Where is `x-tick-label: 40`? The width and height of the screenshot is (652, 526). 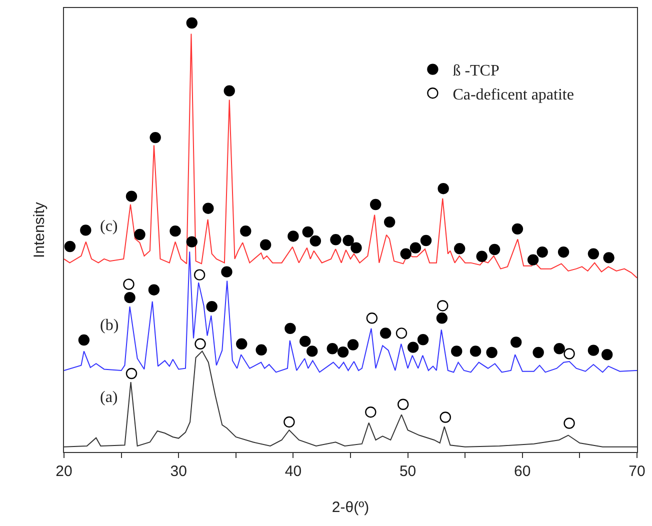 x-tick-label: 40 is located at coordinates (293, 471).